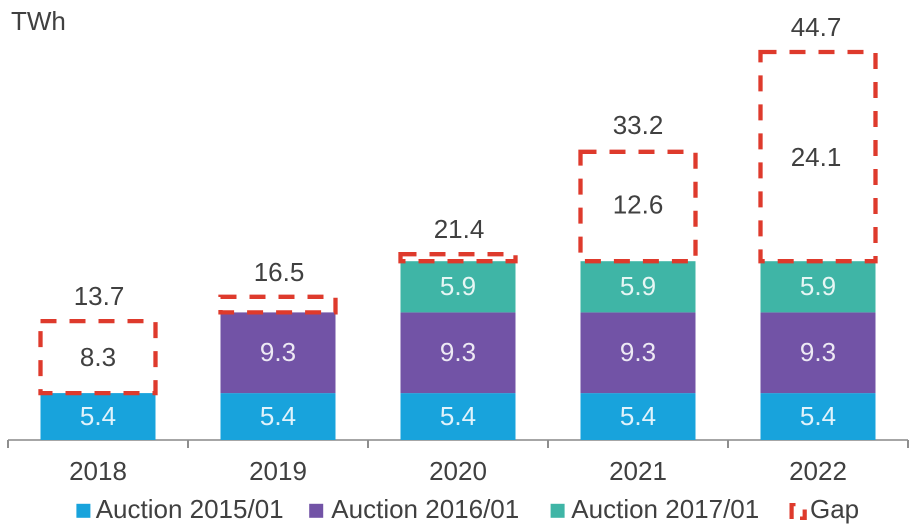 This screenshot has width=916, height=528. What do you see at coordinates (190, 509) in the screenshot?
I see `svg-text: Auction 2015/01` at bounding box center [190, 509].